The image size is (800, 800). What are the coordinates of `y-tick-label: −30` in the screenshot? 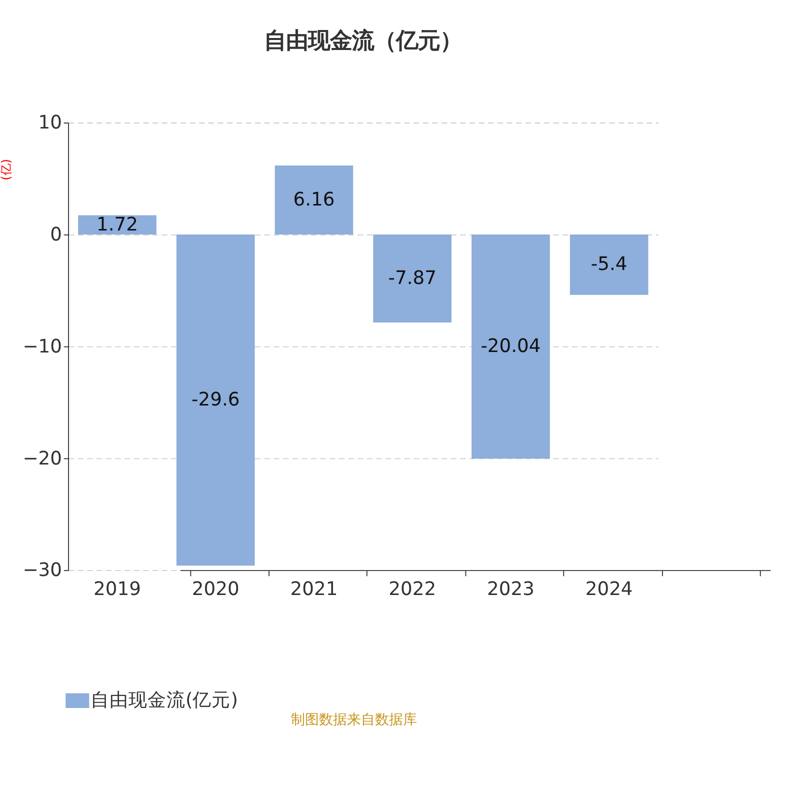 It's located at (42, 571).